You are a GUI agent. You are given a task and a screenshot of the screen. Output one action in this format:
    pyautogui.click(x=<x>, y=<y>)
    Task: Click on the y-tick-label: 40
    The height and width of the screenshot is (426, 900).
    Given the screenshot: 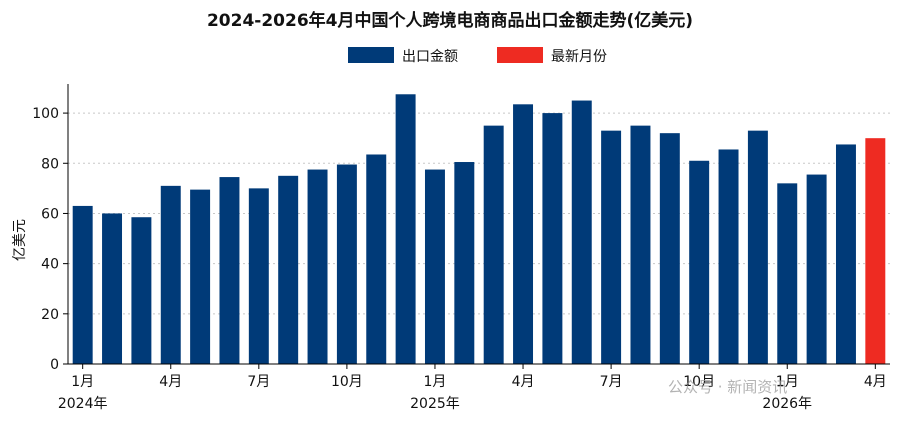 What is the action you would take?
    pyautogui.click(x=50, y=265)
    